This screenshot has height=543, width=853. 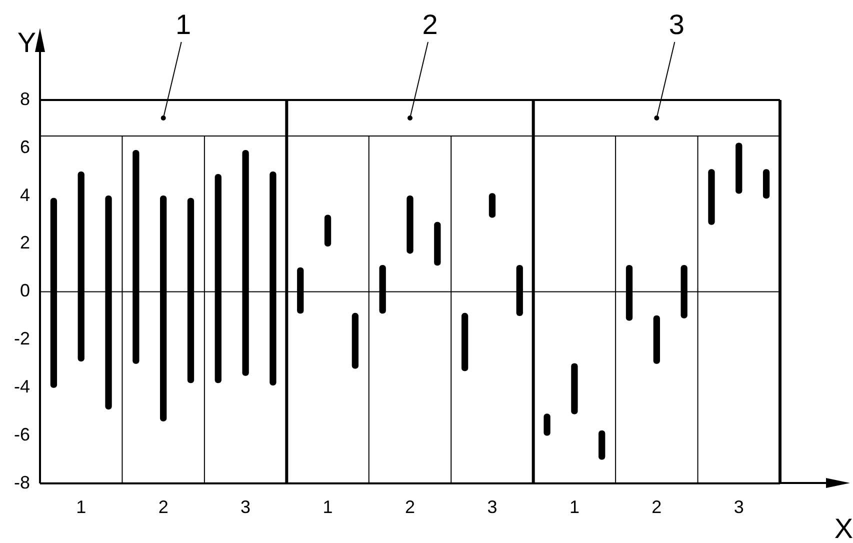 What do you see at coordinates (184, 24) in the screenshot?
I see `text: 1` at bounding box center [184, 24].